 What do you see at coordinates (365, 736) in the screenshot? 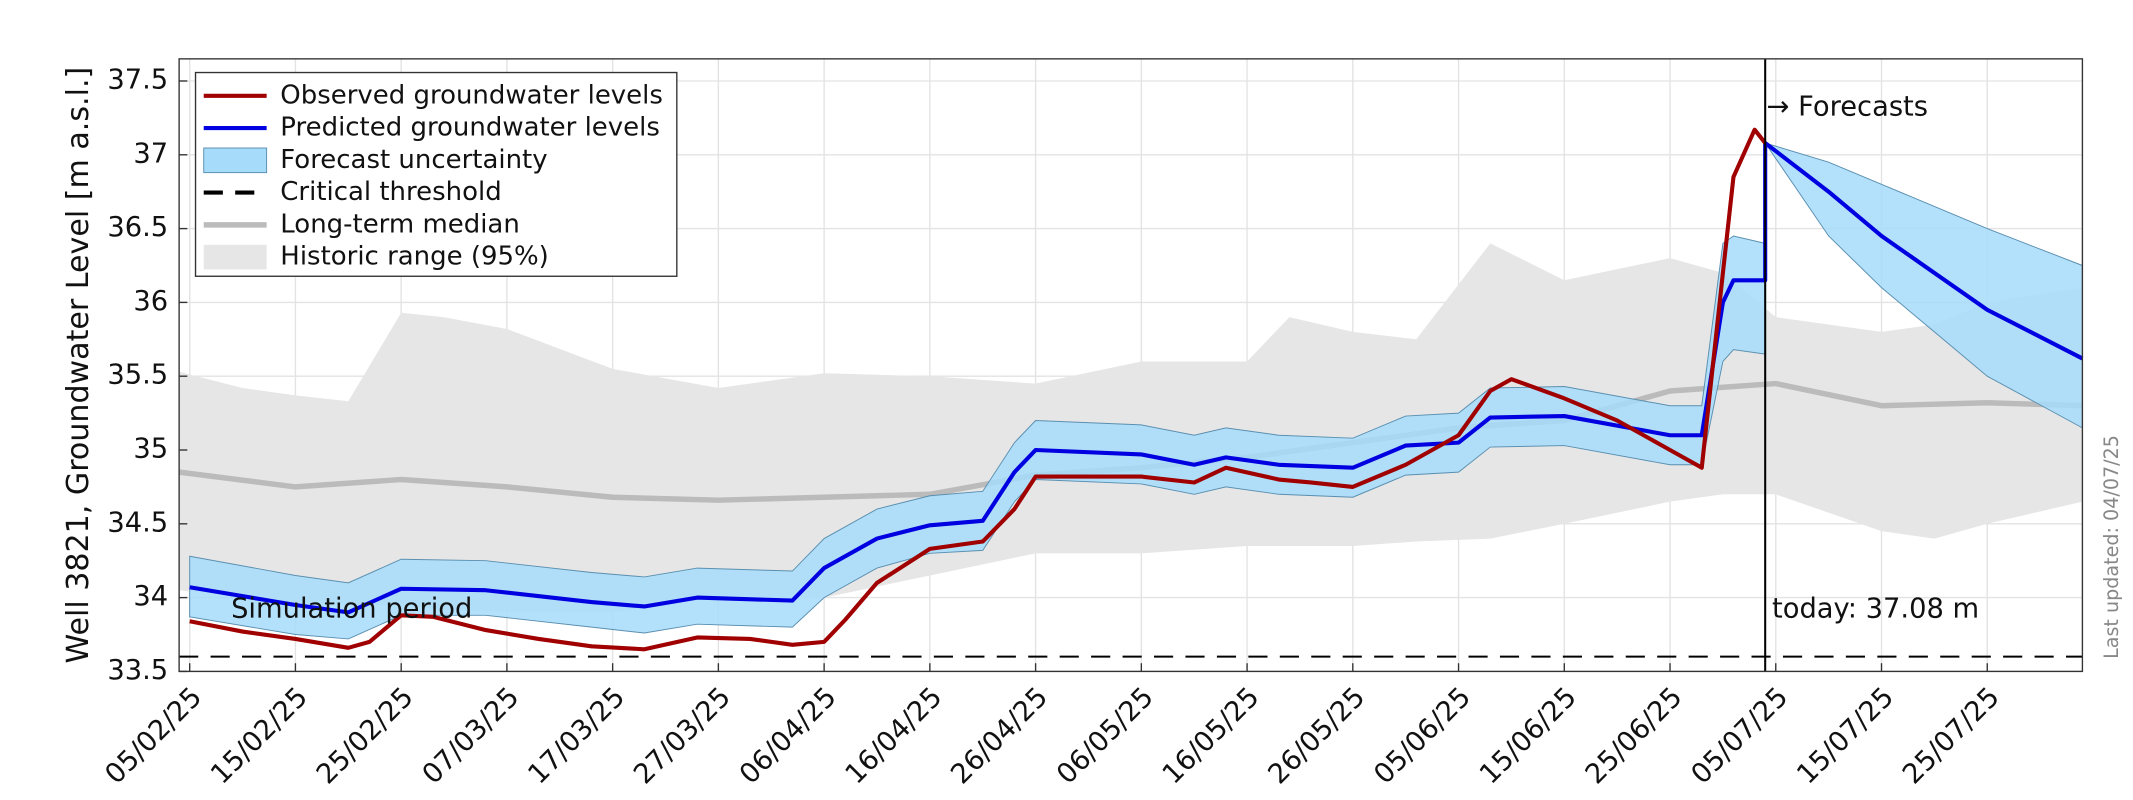
I see `x-tick-label: 25/02/25` at bounding box center [365, 736].